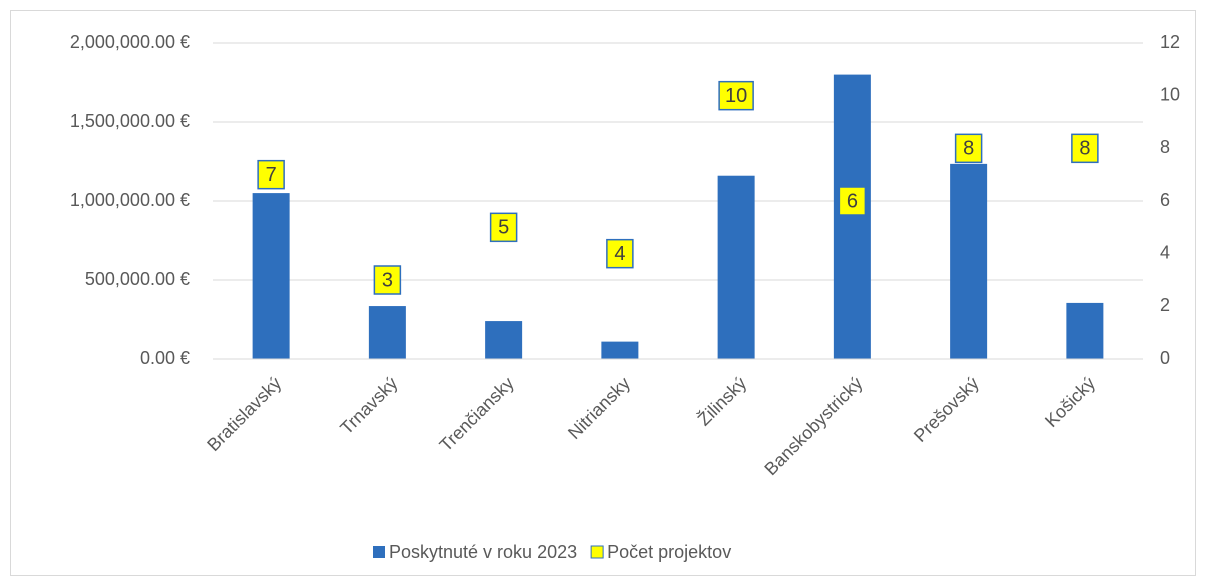 The height and width of the screenshot is (588, 1206). What do you see at coordinates (137, 279) in the screenshot?
I see `y-tick-label: 500,000.00 €` at bounding box center [137, 279].